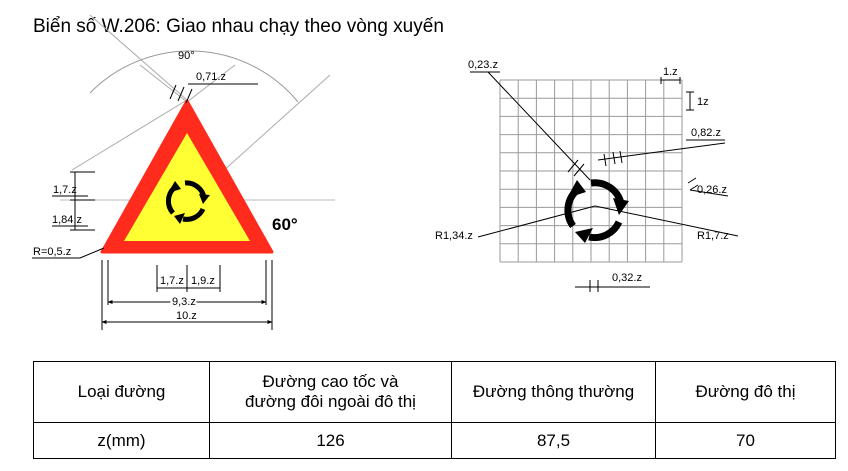 The width and height of the screenshot is (848, 471). Describe the element at coordinates (138, 57) in the screenshot. I see `construction-line-left` at that location.